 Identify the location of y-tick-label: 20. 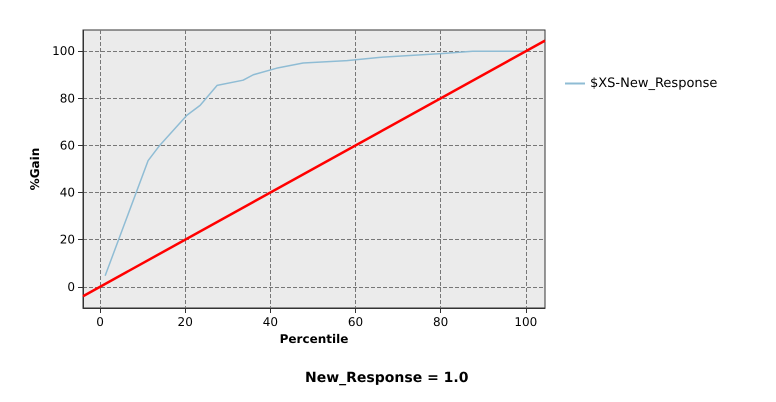
(67, 239).